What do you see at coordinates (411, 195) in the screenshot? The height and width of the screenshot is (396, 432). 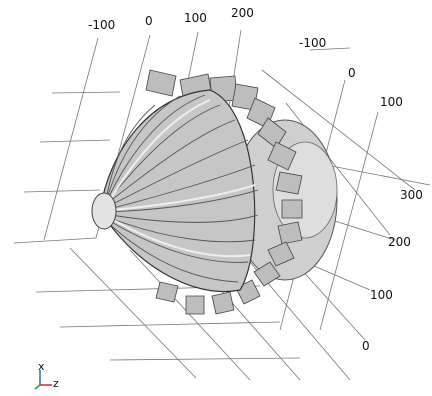 I see `tick-right-lower-0: 300` at bounding box center [411, 195].